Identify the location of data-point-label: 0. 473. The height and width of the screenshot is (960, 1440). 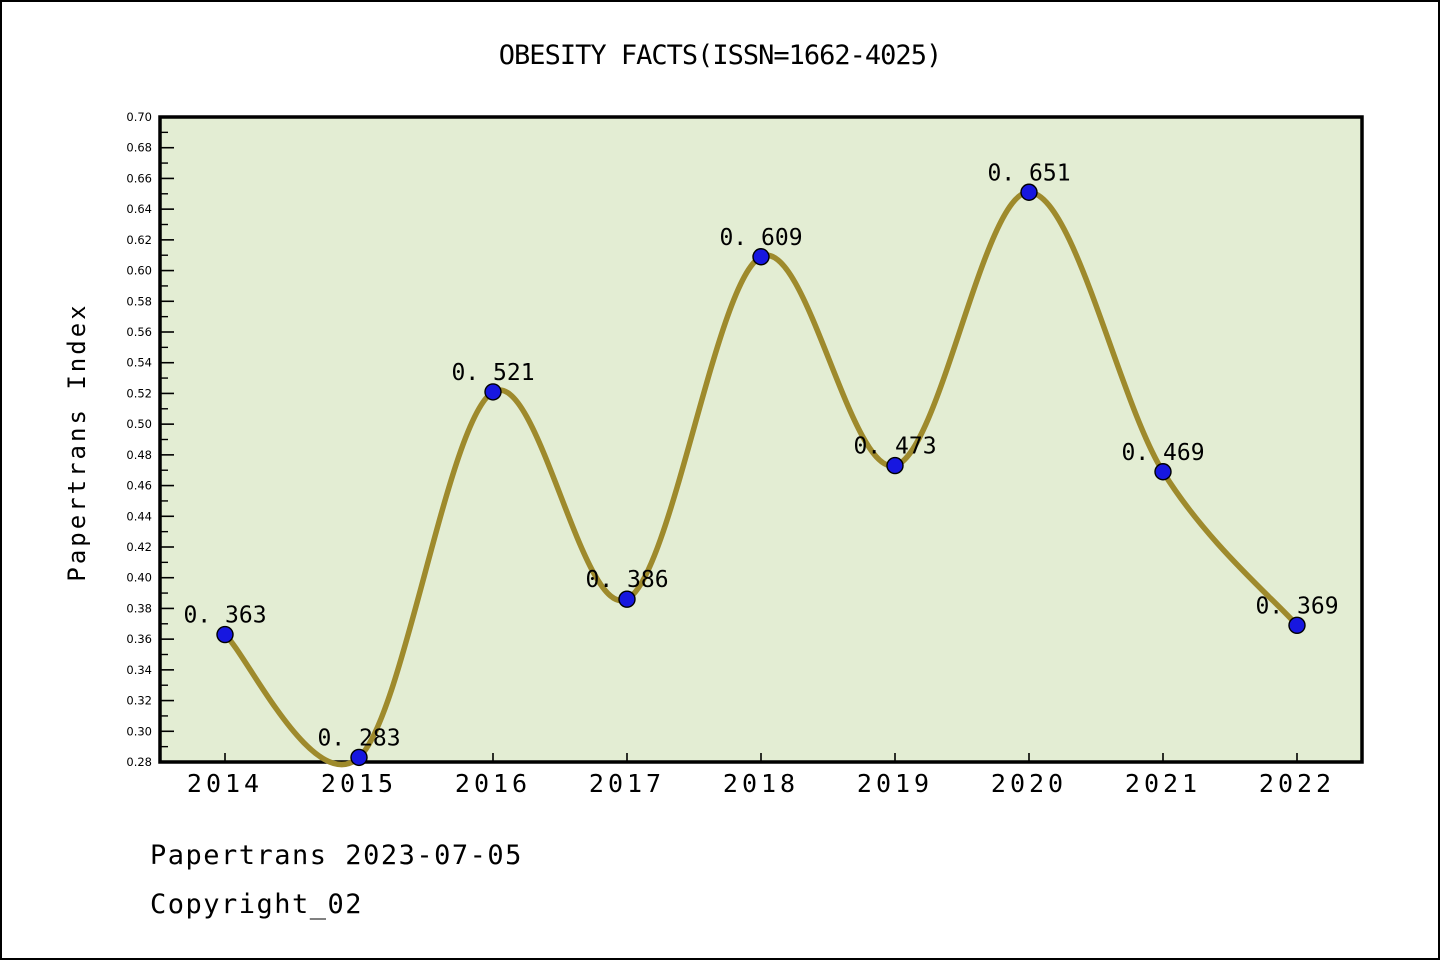
(894, 447).